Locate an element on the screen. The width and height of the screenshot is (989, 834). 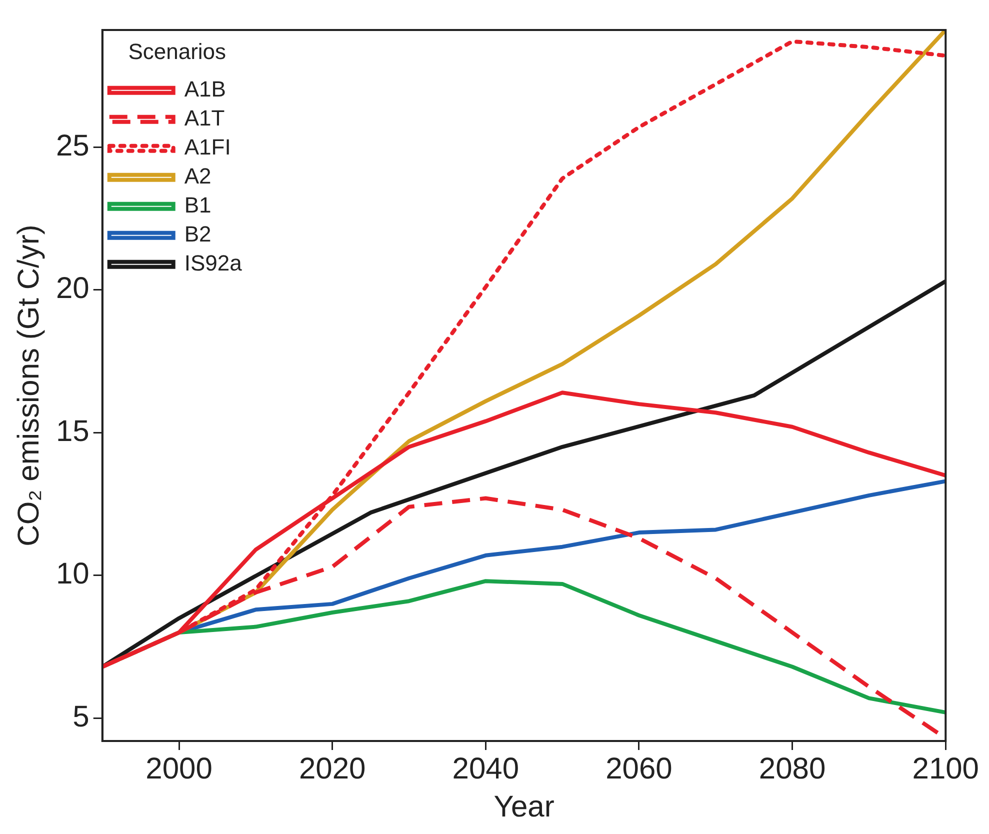
y-tick-label: 25 is located at coordinates (73, 145).